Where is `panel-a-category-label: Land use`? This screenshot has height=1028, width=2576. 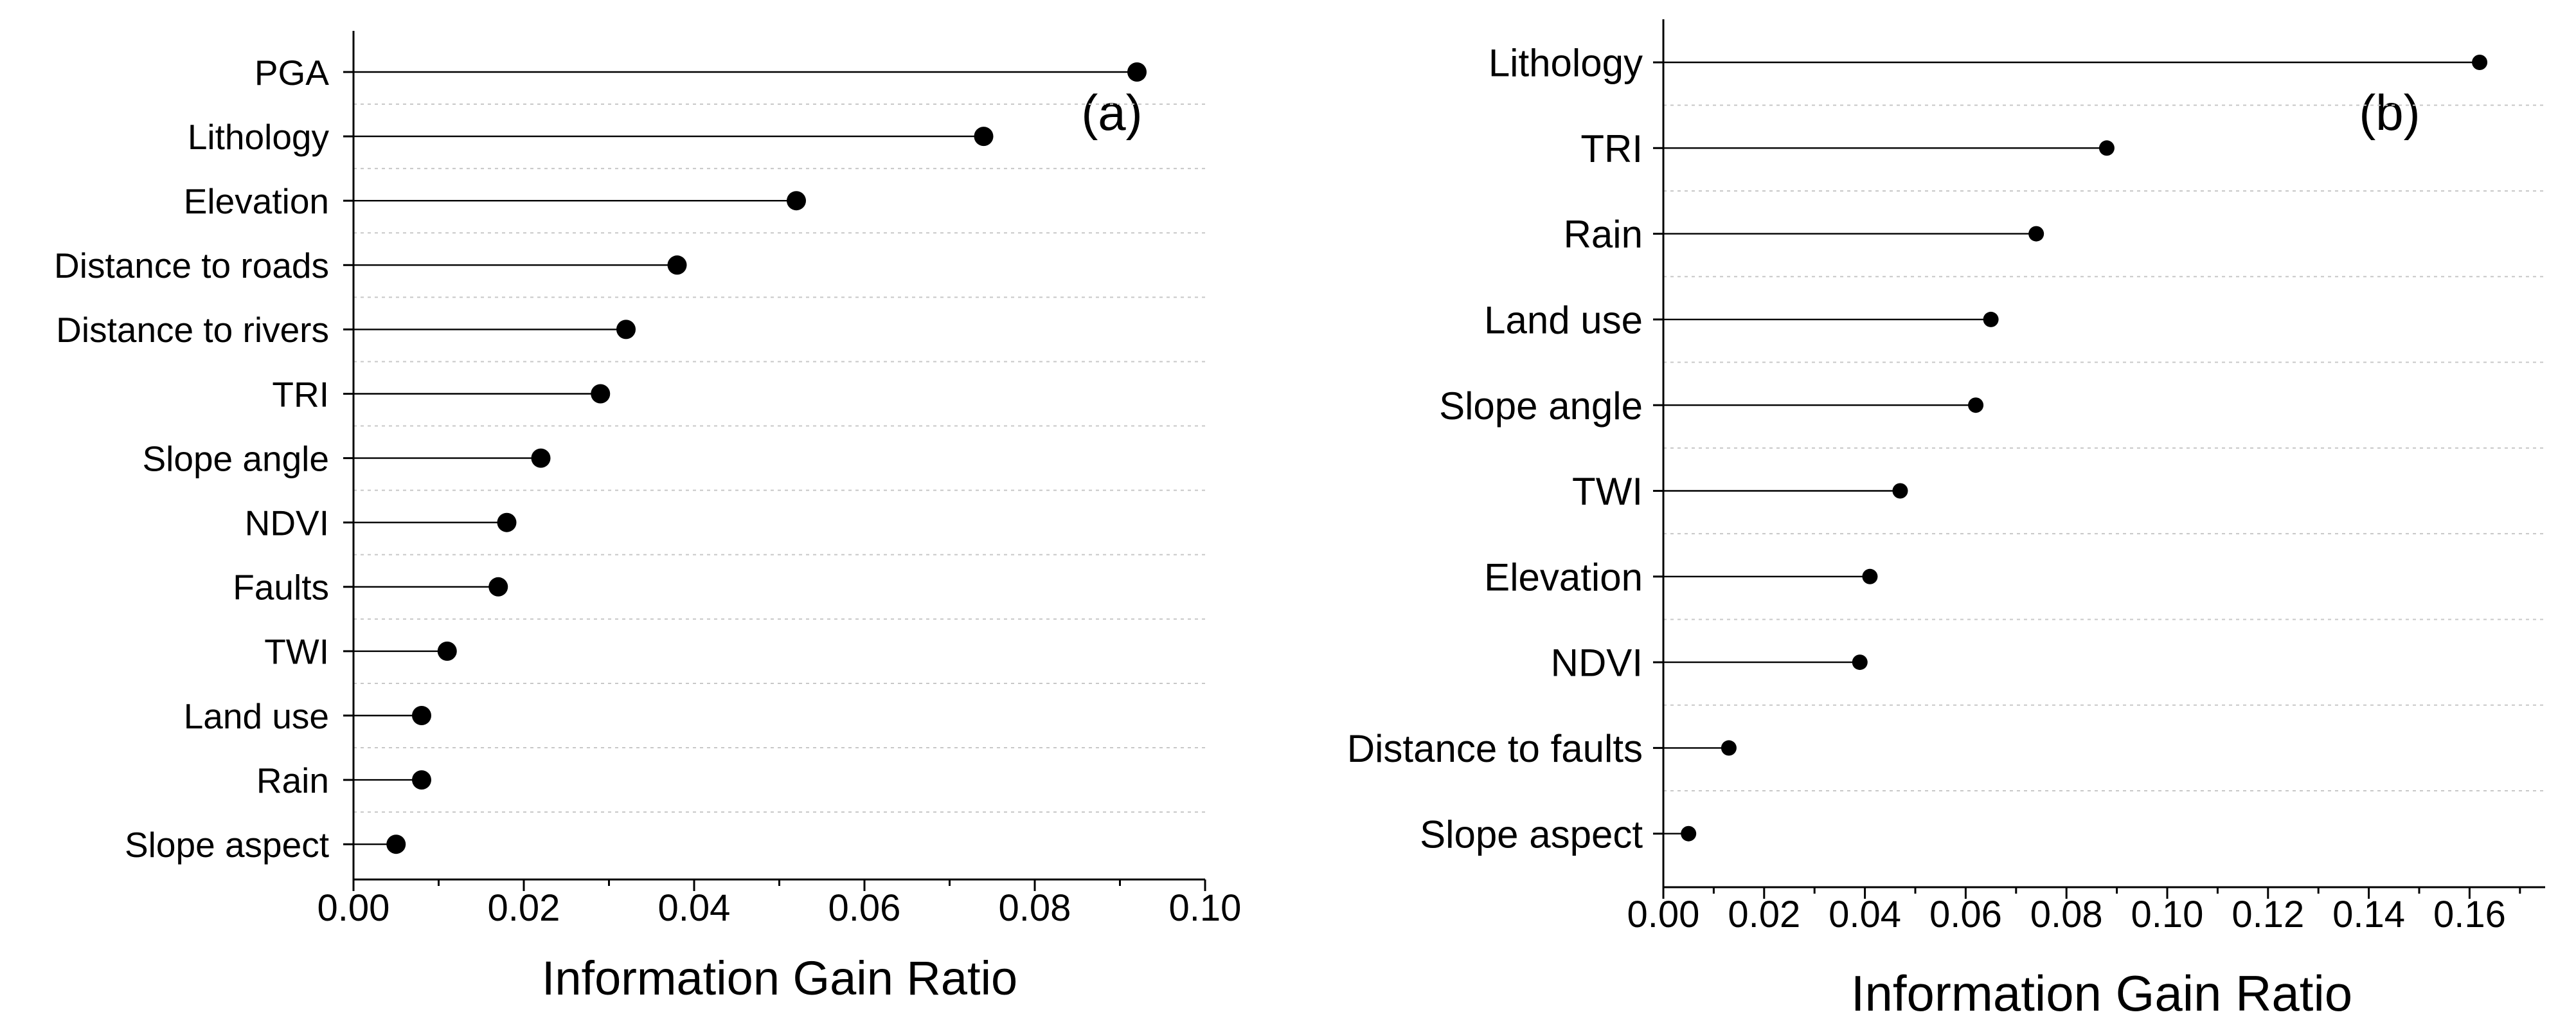
panel-a-category-label: Land use is located at coordinates (256, 716).